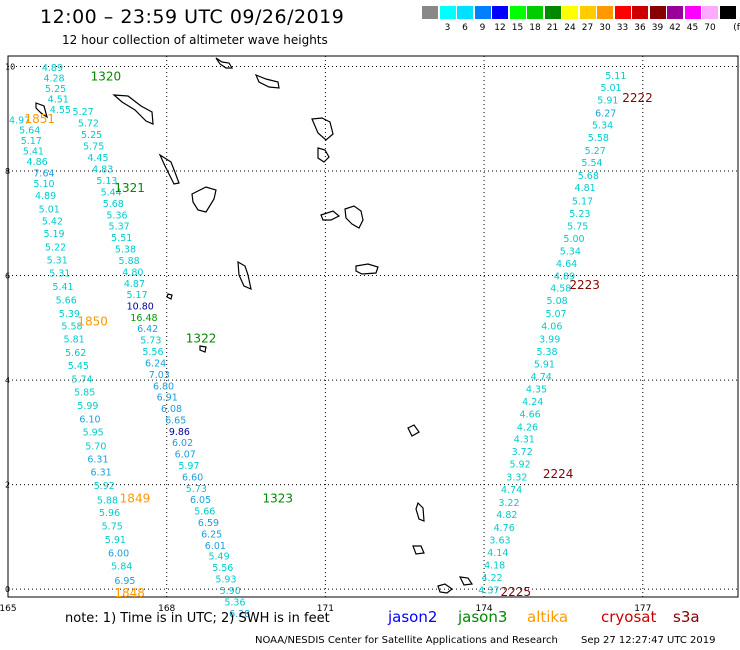 The height and width of the screenshot is (650, 740). What do you see at coordinates (530, 415) in the screenshot?
I see `swh-value-label: 4.66` at bounding box center [530, 415].